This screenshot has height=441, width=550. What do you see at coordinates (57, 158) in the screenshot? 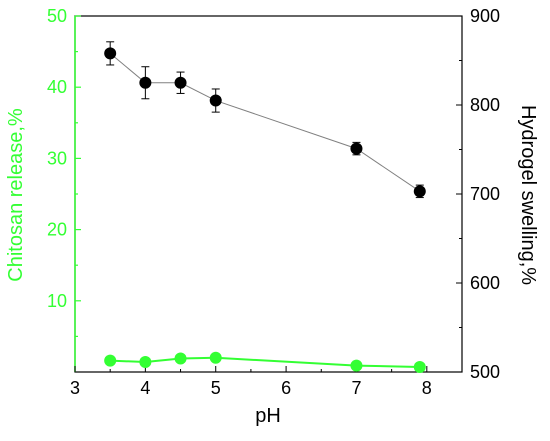
I see `left-tick-label: 30` at bounding box center [57, 158].